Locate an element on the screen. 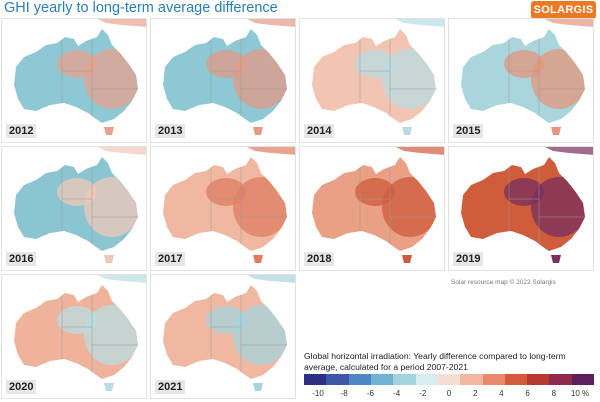 This screenshot has height=402, width=600. legend-tick-label: -4 is located at coordinates (397, 393).